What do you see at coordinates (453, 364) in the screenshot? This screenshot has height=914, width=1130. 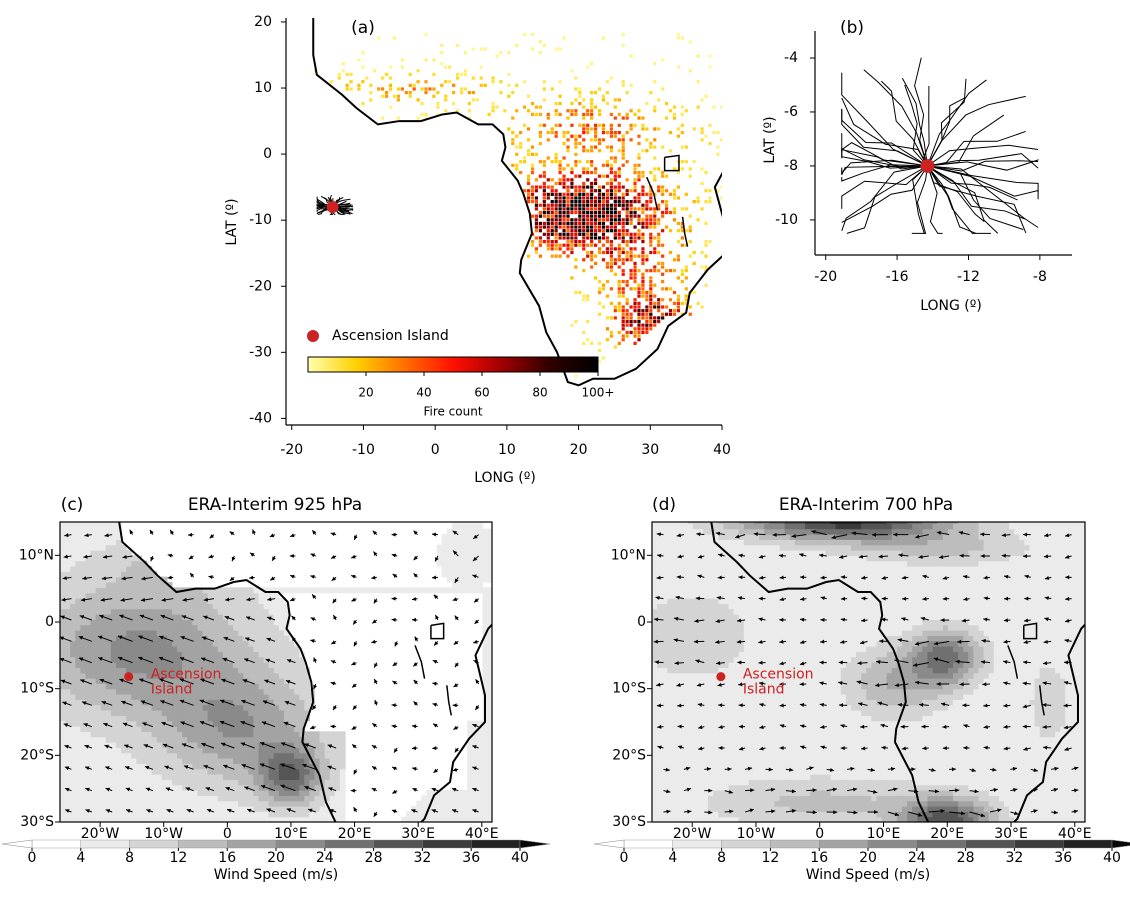 I see `colorbar` at bounding box center [453, 364].